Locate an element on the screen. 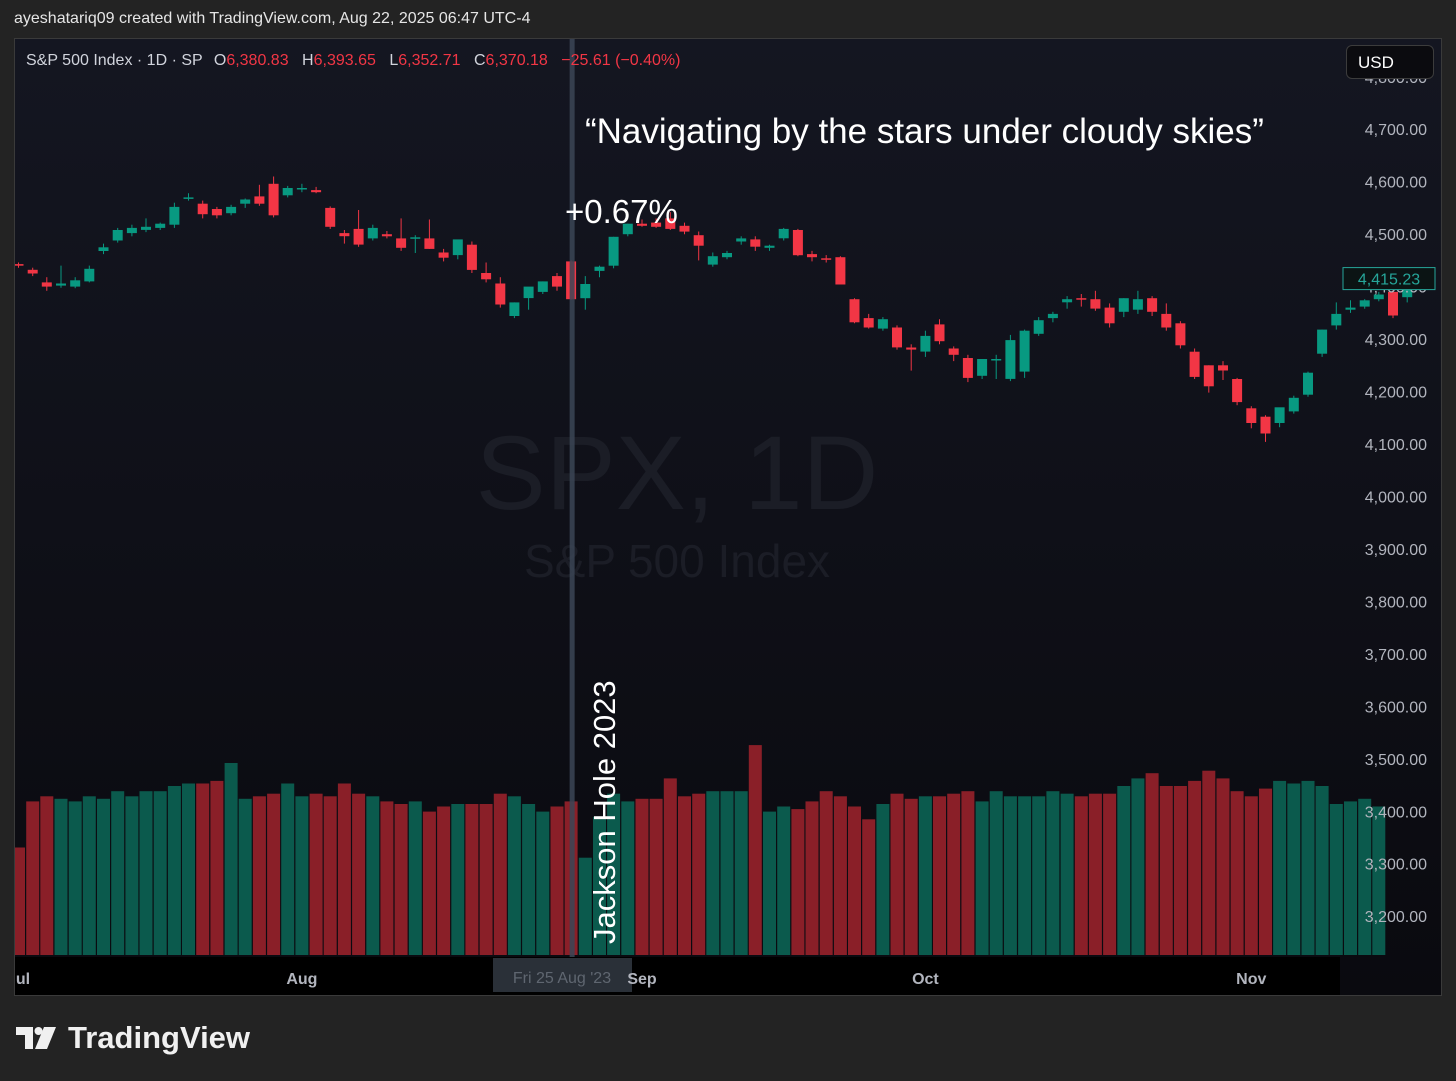 The image size is (1456, 1081). y-tick-label: 4,500.00 is located at coordinates (1396, 235).